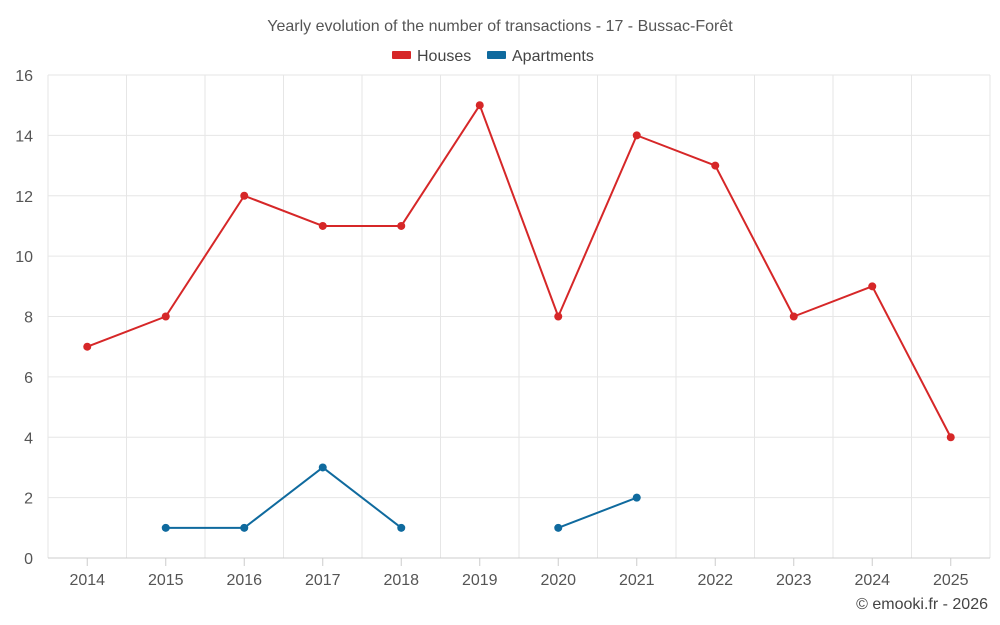  Describe the element at coordinates (715, 580) in the screenshot. I see `x-tick-label: 2022` at that location.